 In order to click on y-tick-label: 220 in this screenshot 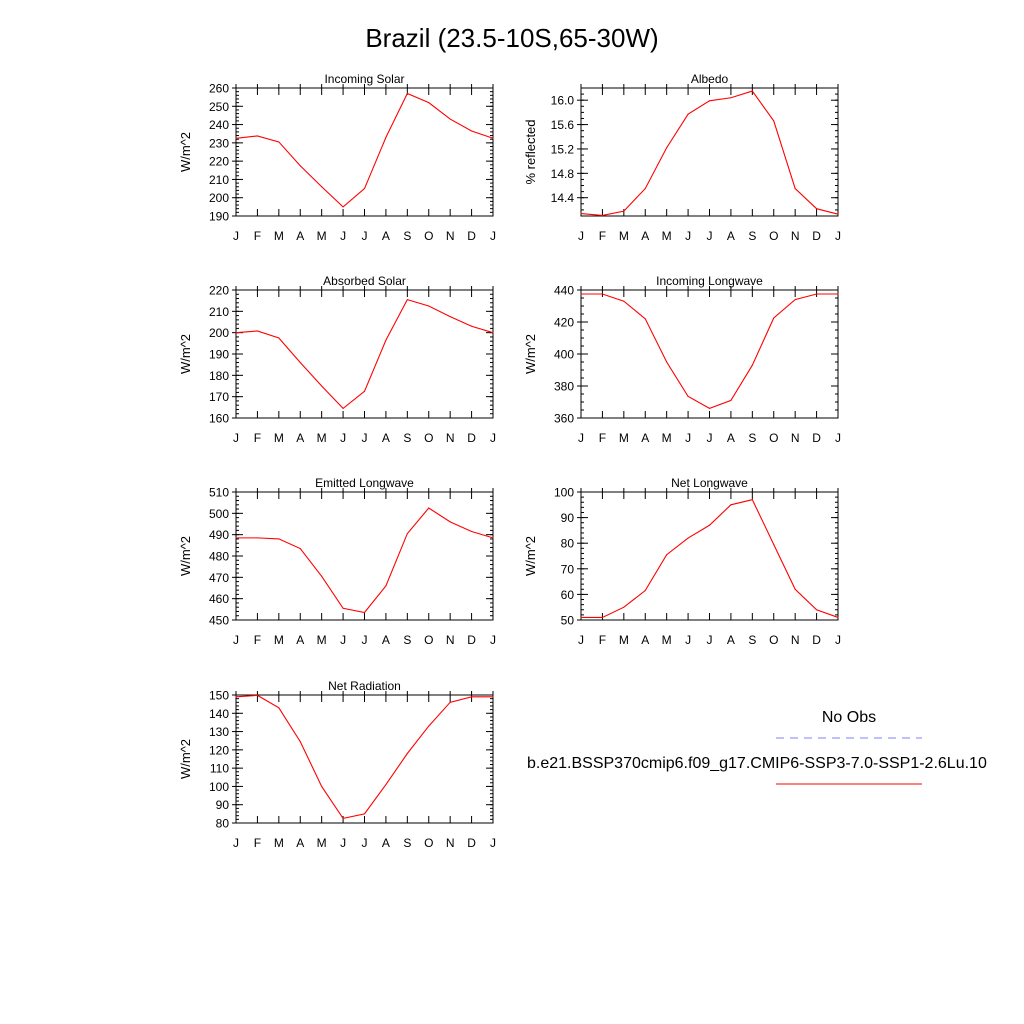, I will do `click(219, 291)`.